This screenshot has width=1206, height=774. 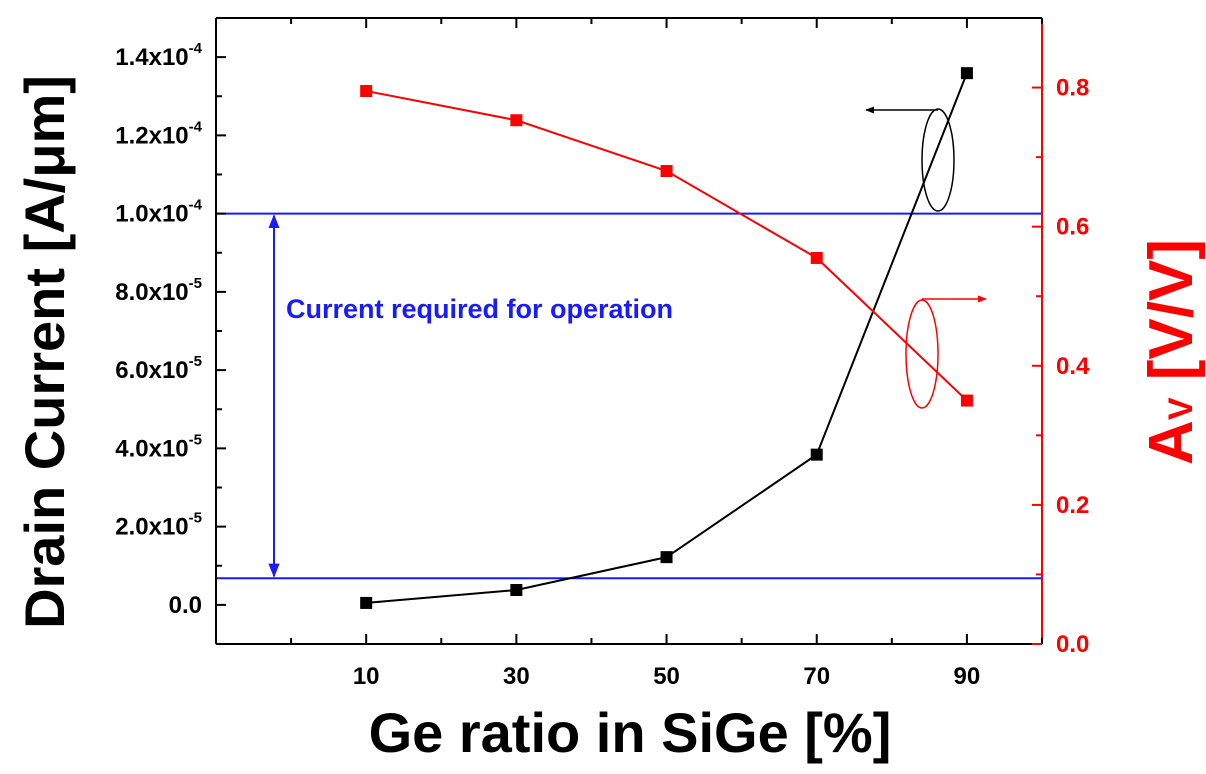 I want to click on right-tick-label: 0.6, so click(x=1072, y=227).